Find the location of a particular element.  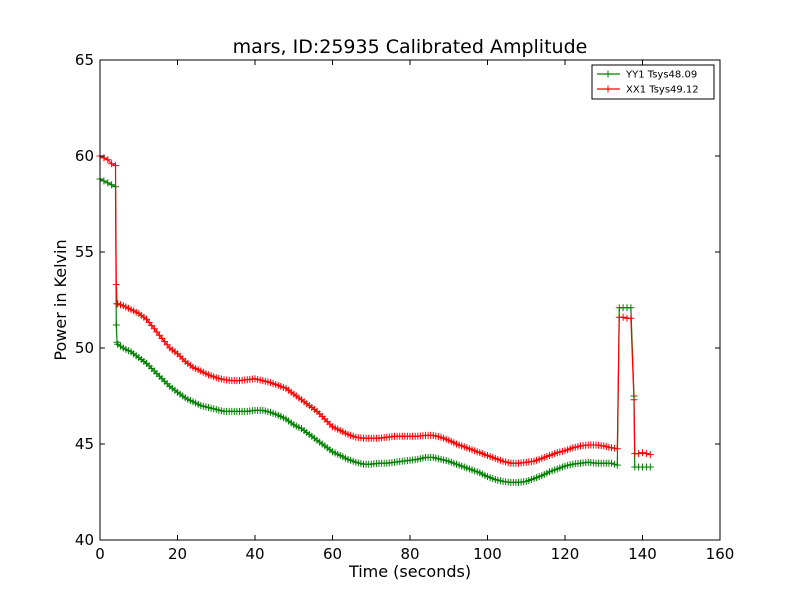

y-tick-label: 55 is located at coordinates (84, 252).